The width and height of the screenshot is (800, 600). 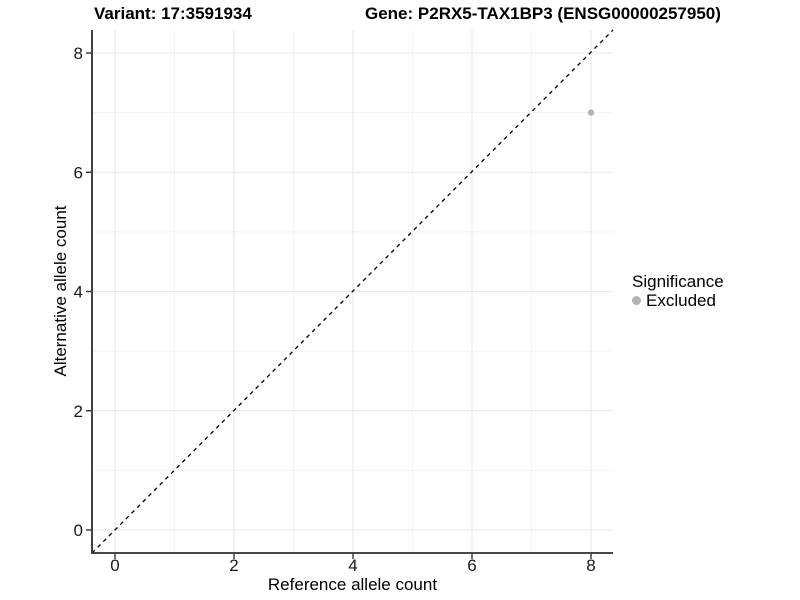 I want to click on x-tick-label: 6, so click(x=471, y=565).